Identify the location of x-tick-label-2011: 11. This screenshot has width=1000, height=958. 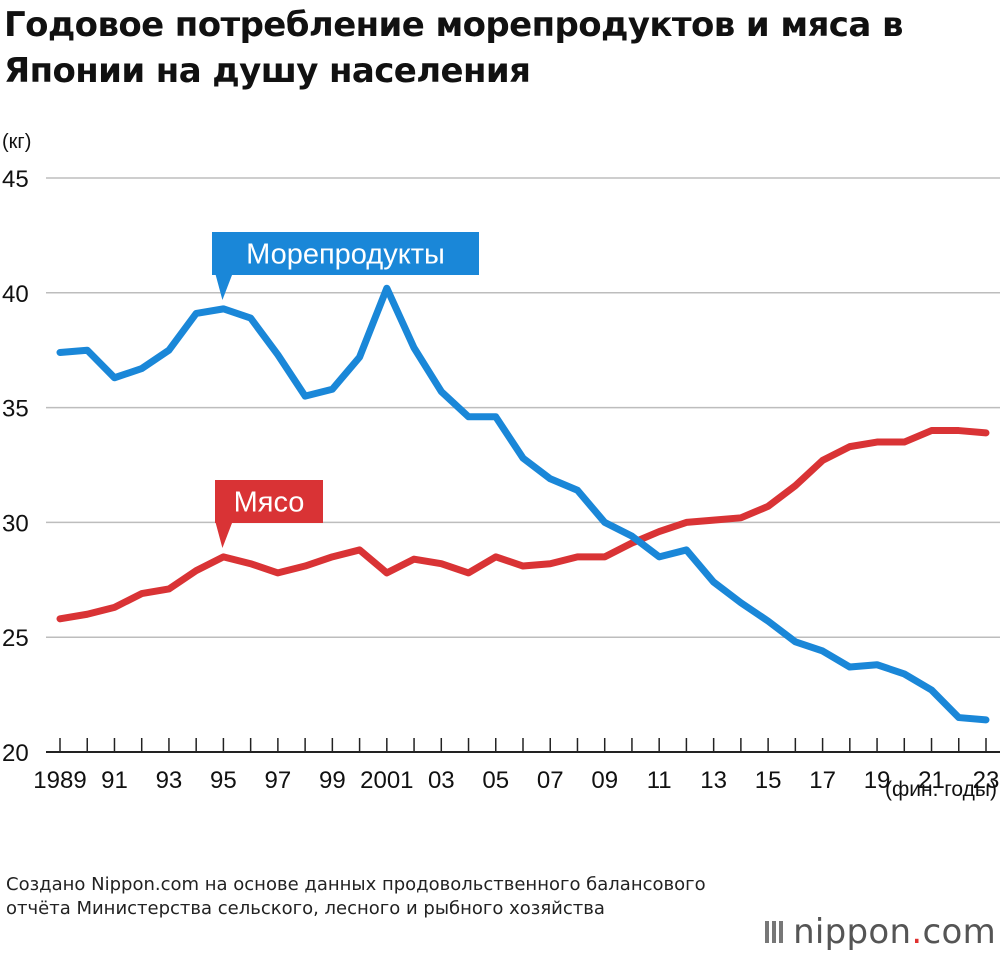
(659, 780).